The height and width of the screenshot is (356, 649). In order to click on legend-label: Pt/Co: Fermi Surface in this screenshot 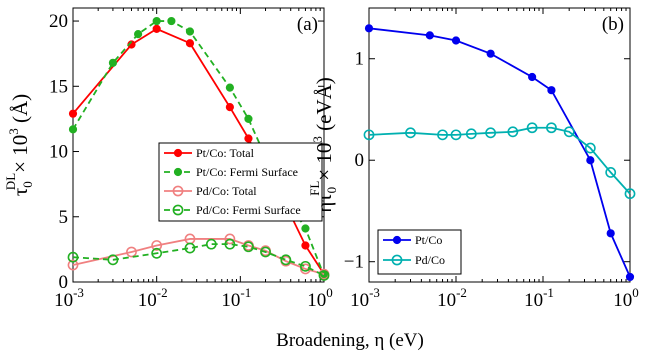, I will do `click(247, 172)`.